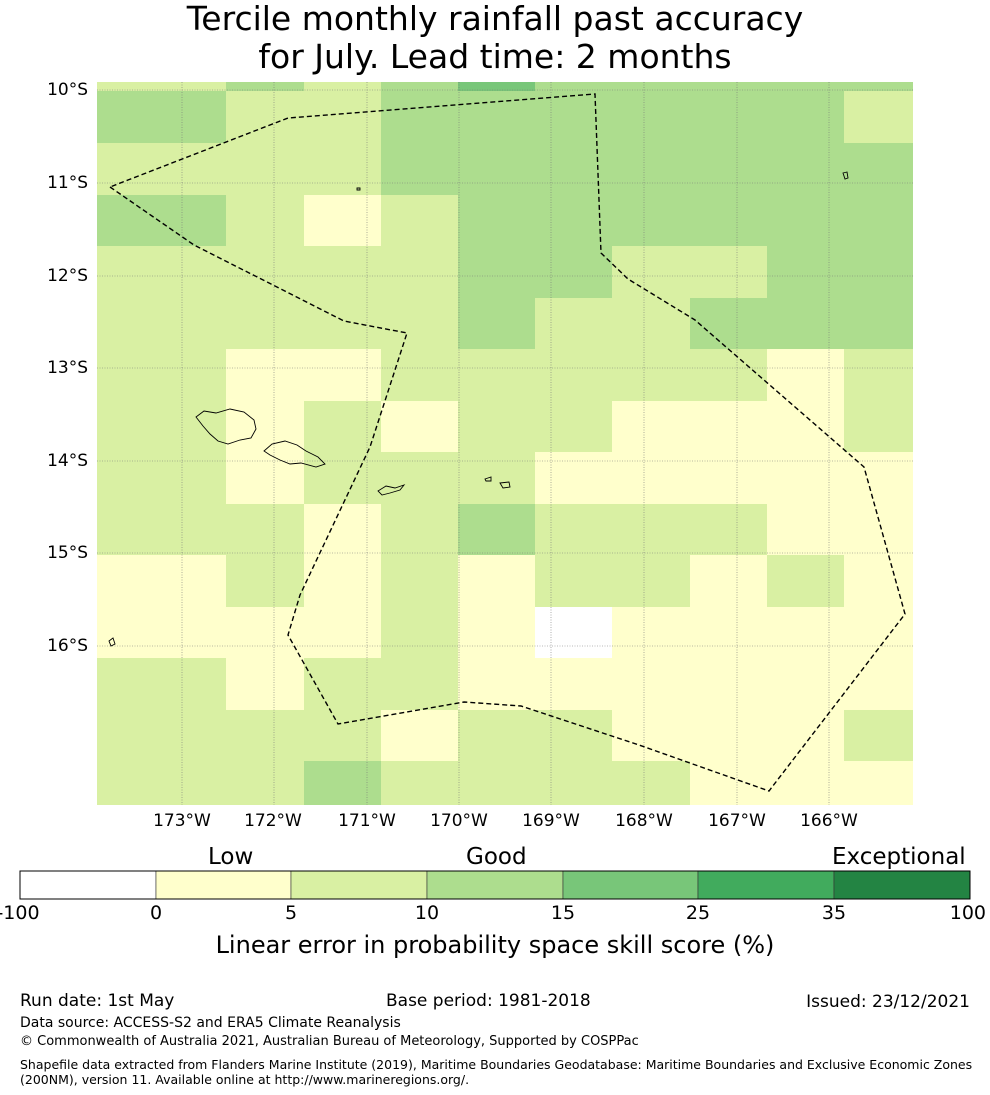 The height and width of the screenshot is (1095, 990). What do you see at coordinates (899, 857) in the screenshot?
I see `category-exceptional: Exceptional` at bounding box center [899, 857].